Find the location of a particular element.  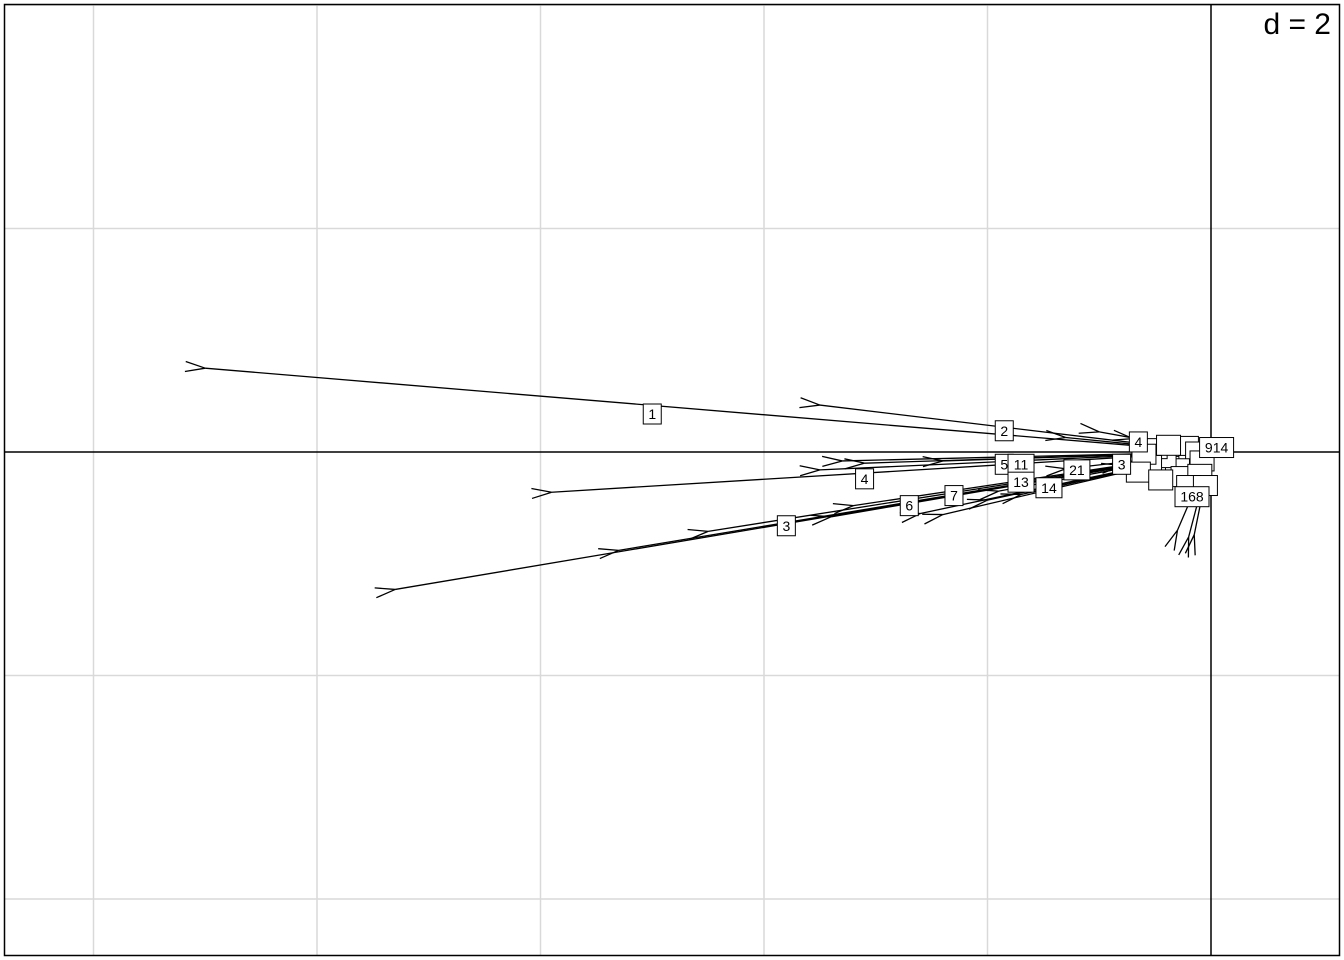

arrow-label: 7 is located at coordinates (954, 496).